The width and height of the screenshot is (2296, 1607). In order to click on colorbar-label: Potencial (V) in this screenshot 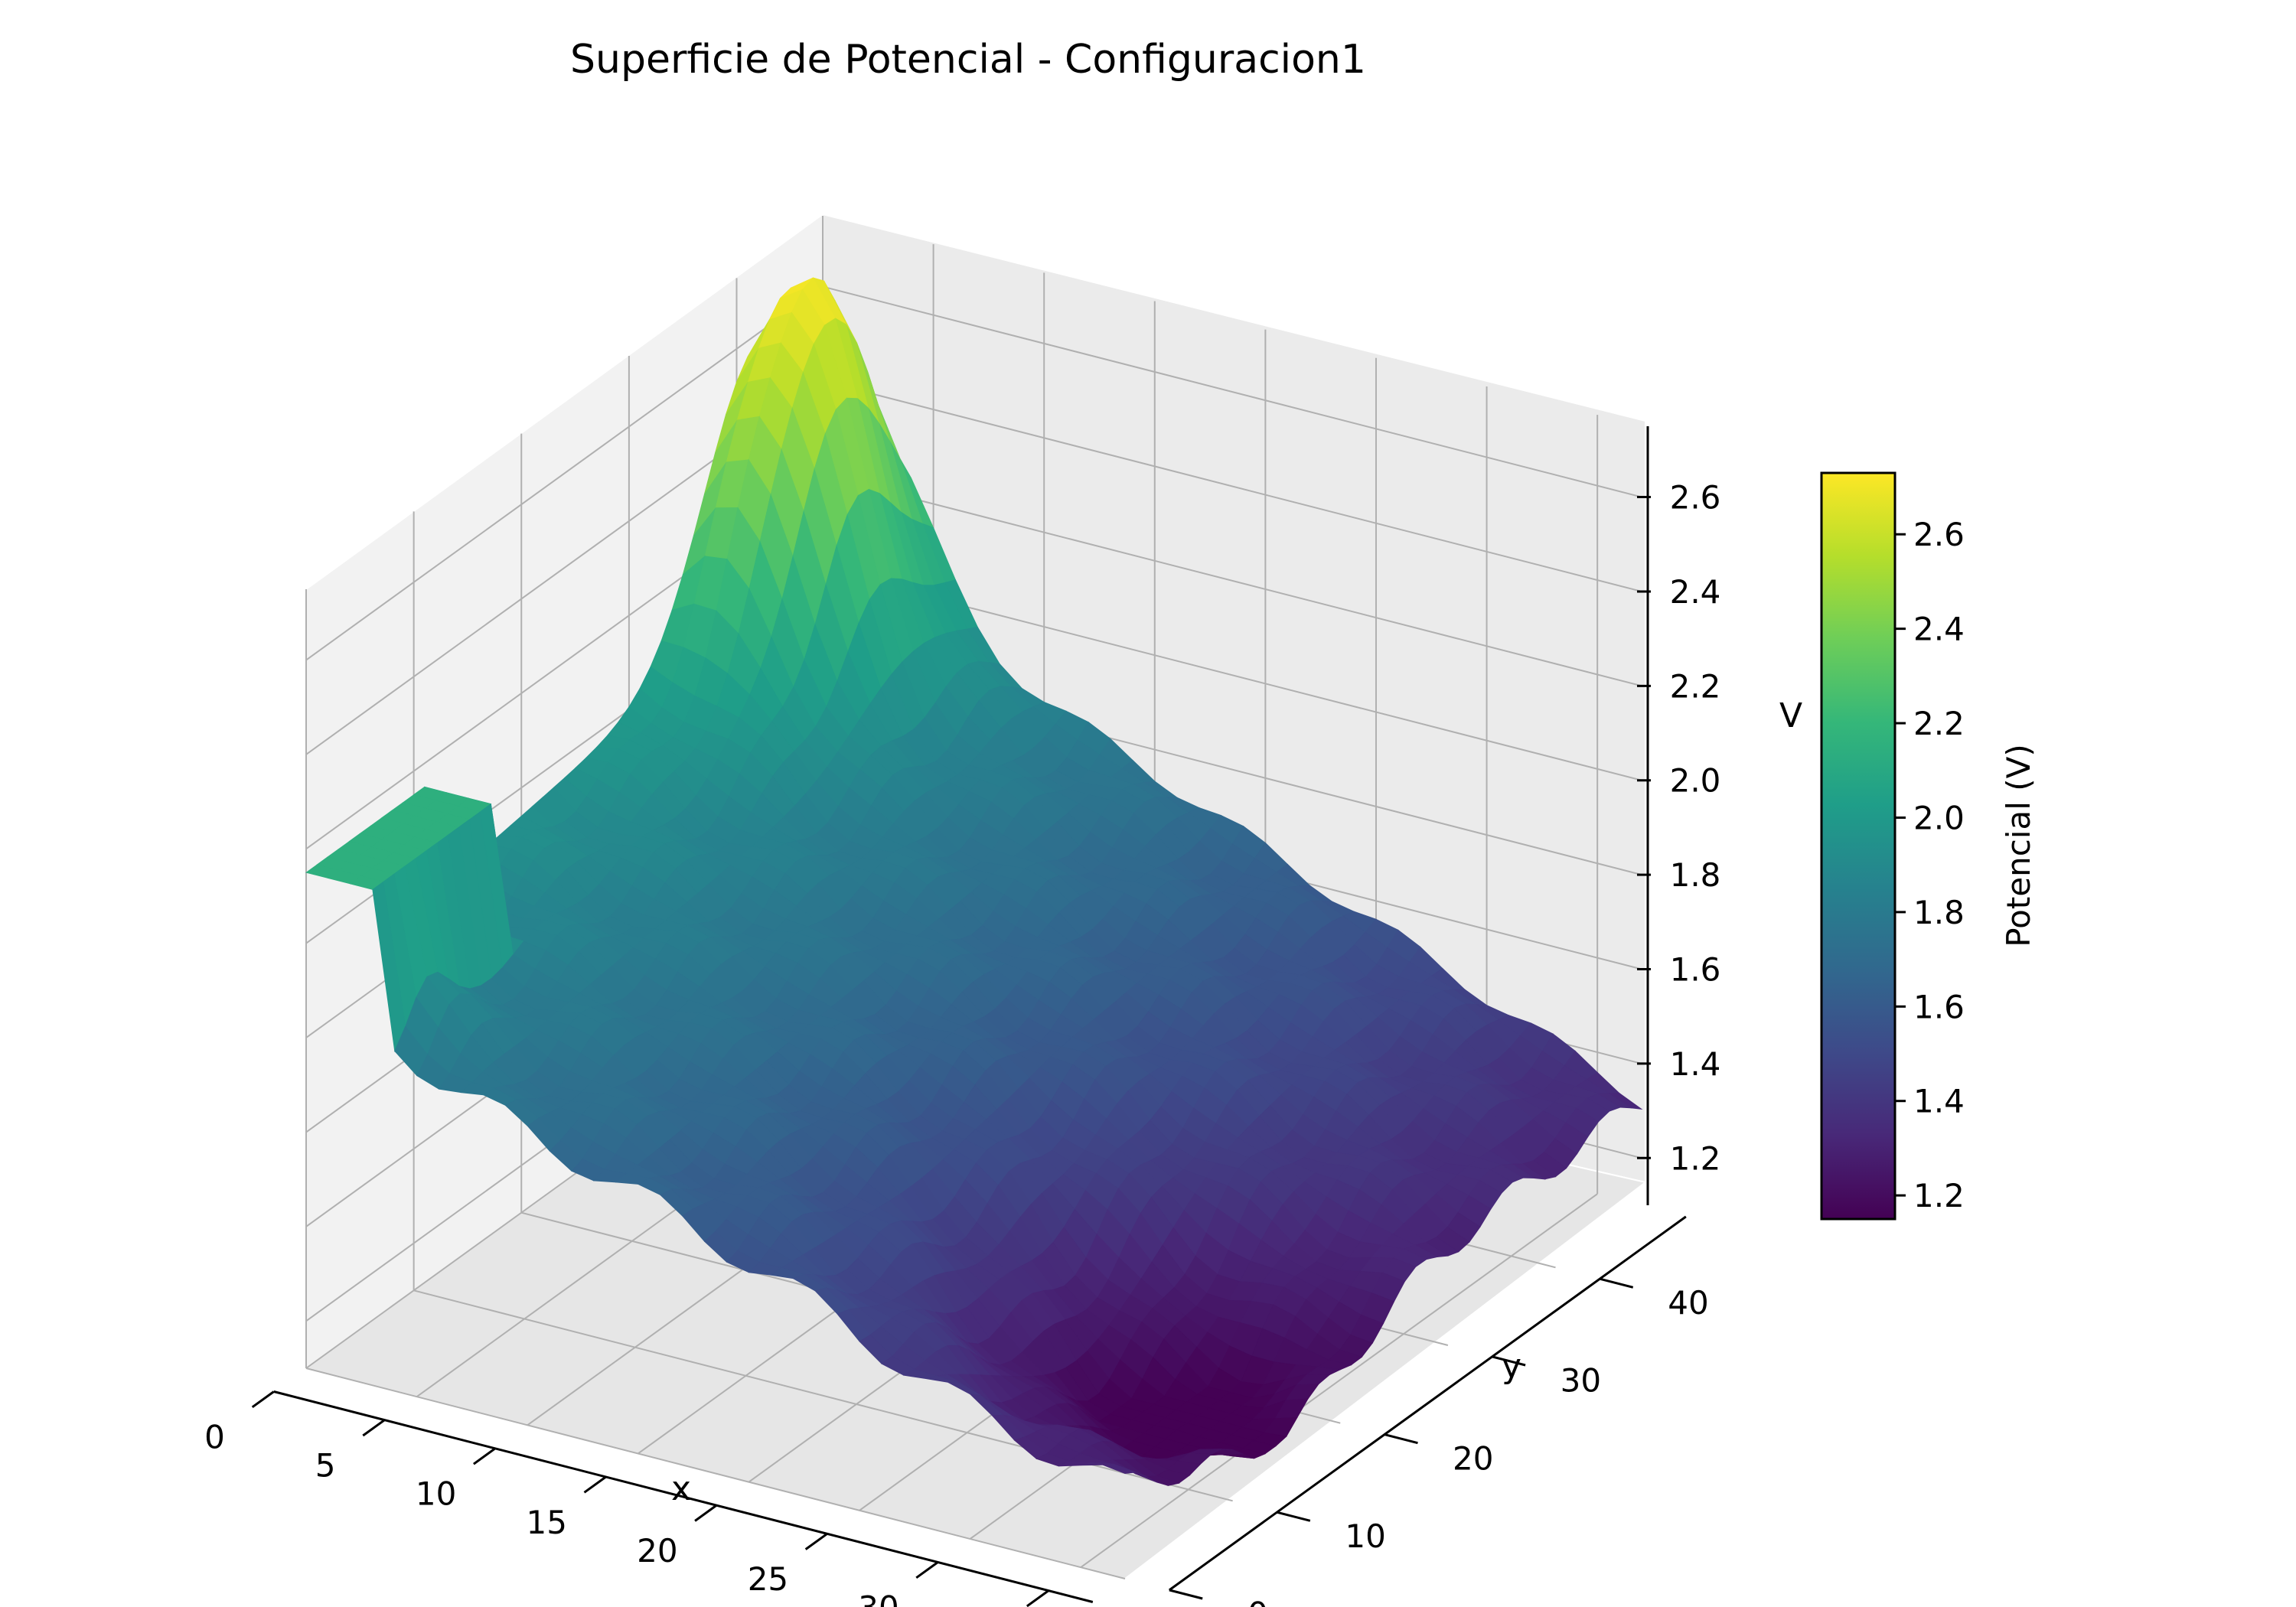, I will do `click(2018, 846)`.